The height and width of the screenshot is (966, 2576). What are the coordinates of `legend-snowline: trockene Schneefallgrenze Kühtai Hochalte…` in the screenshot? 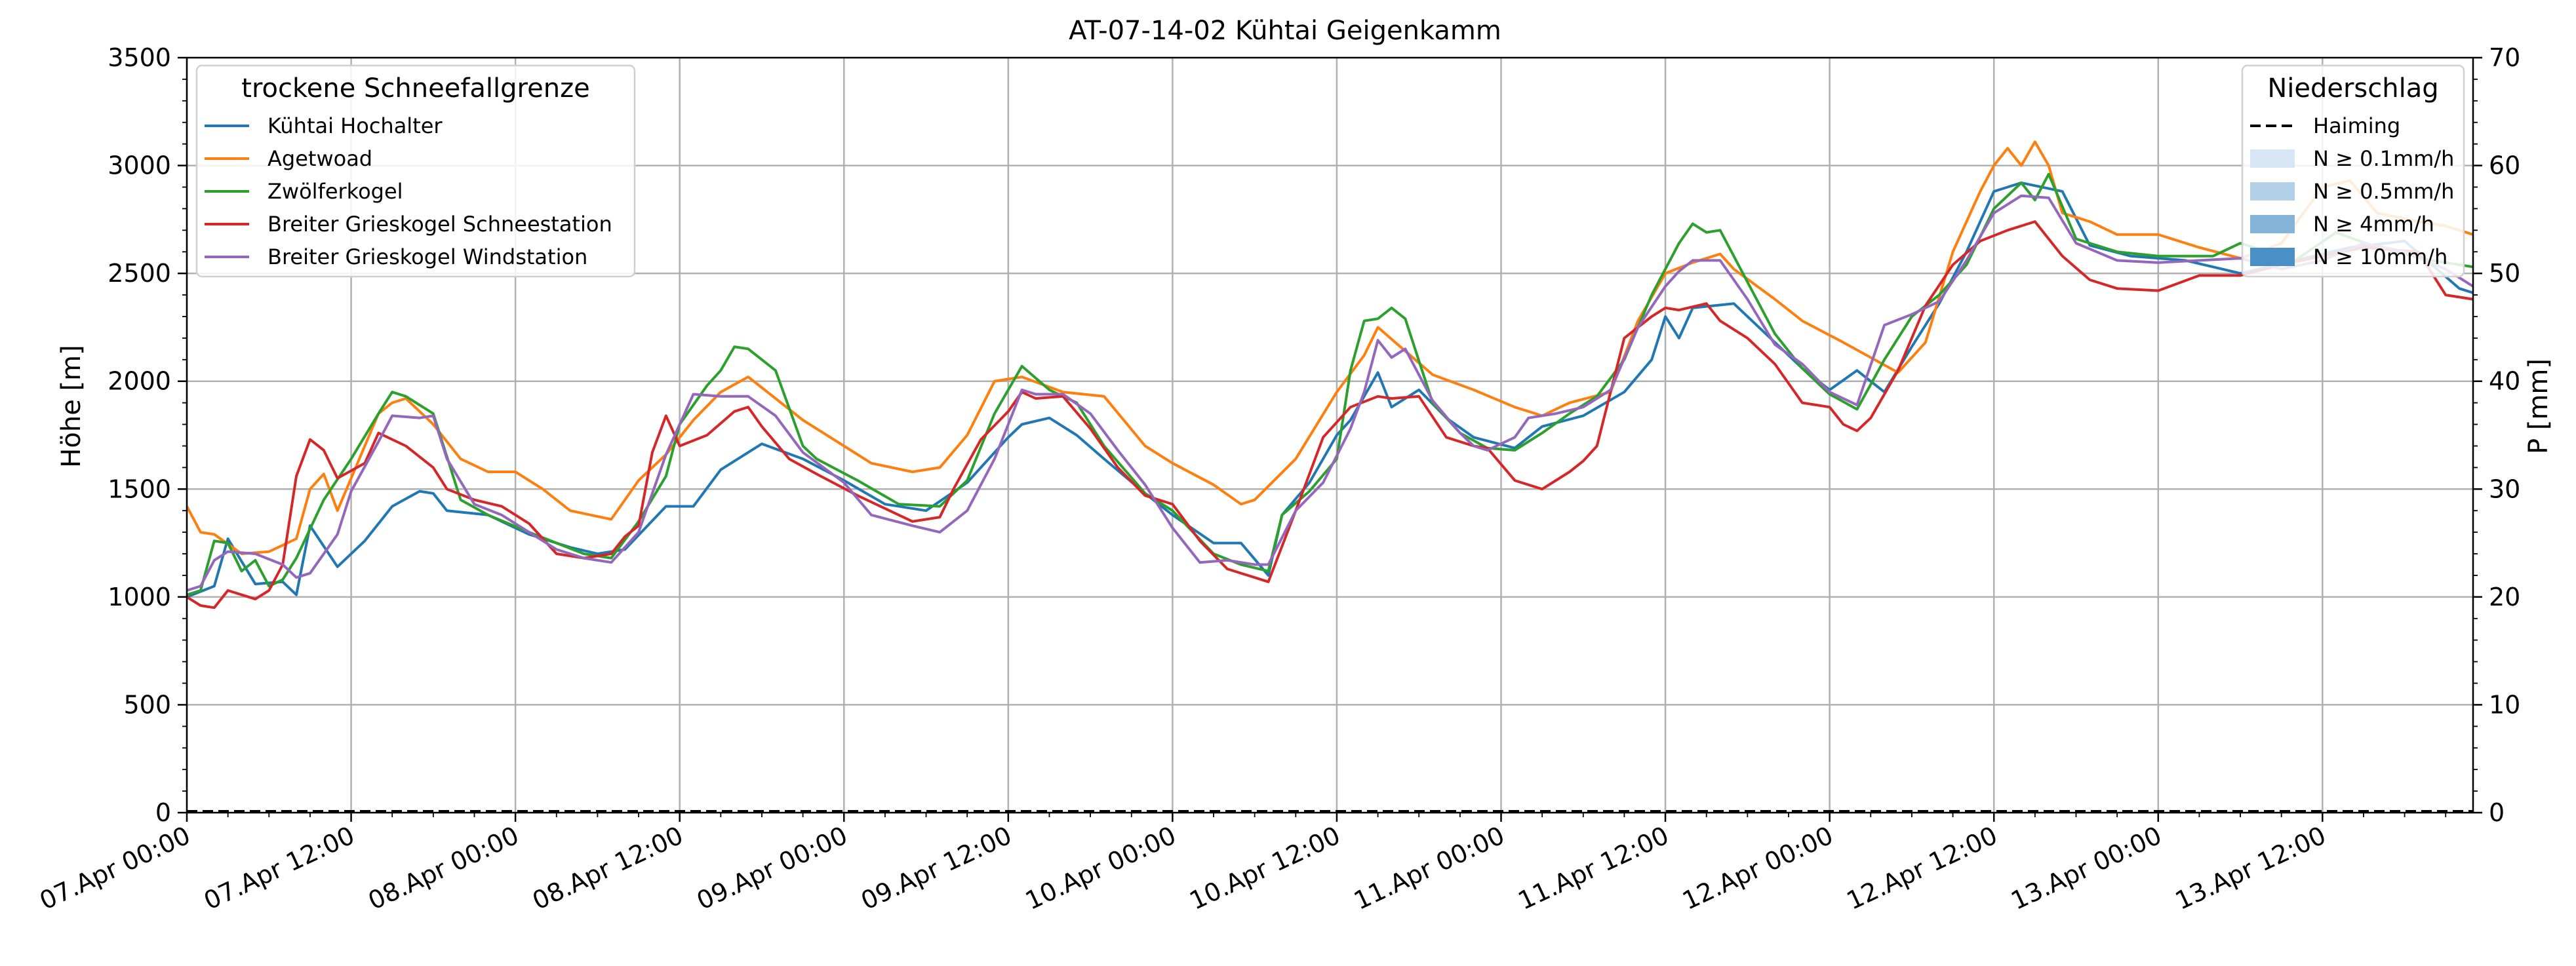 It's located at (415, 171).